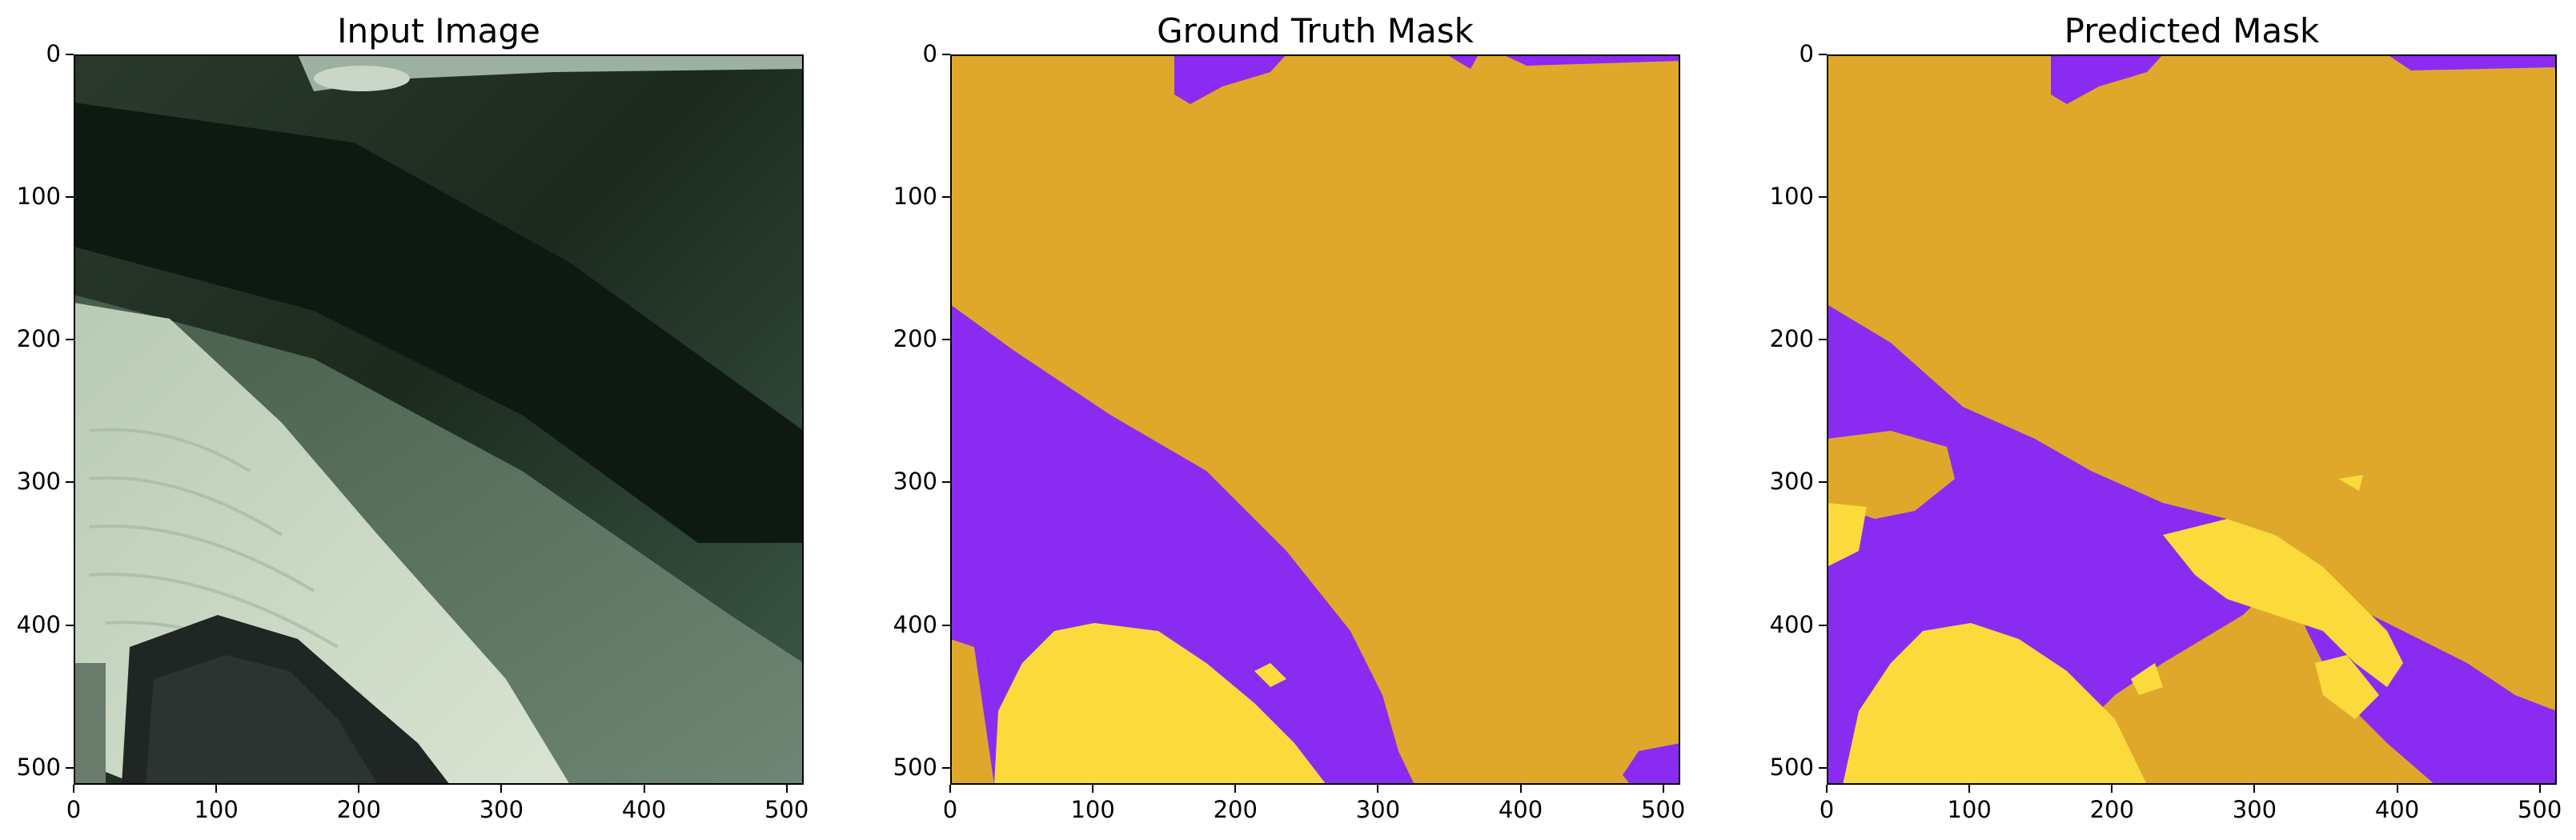  Describe the element at coordinates (438, 30) in the screenshot. I see `input-image-title: Input Image` at that location.